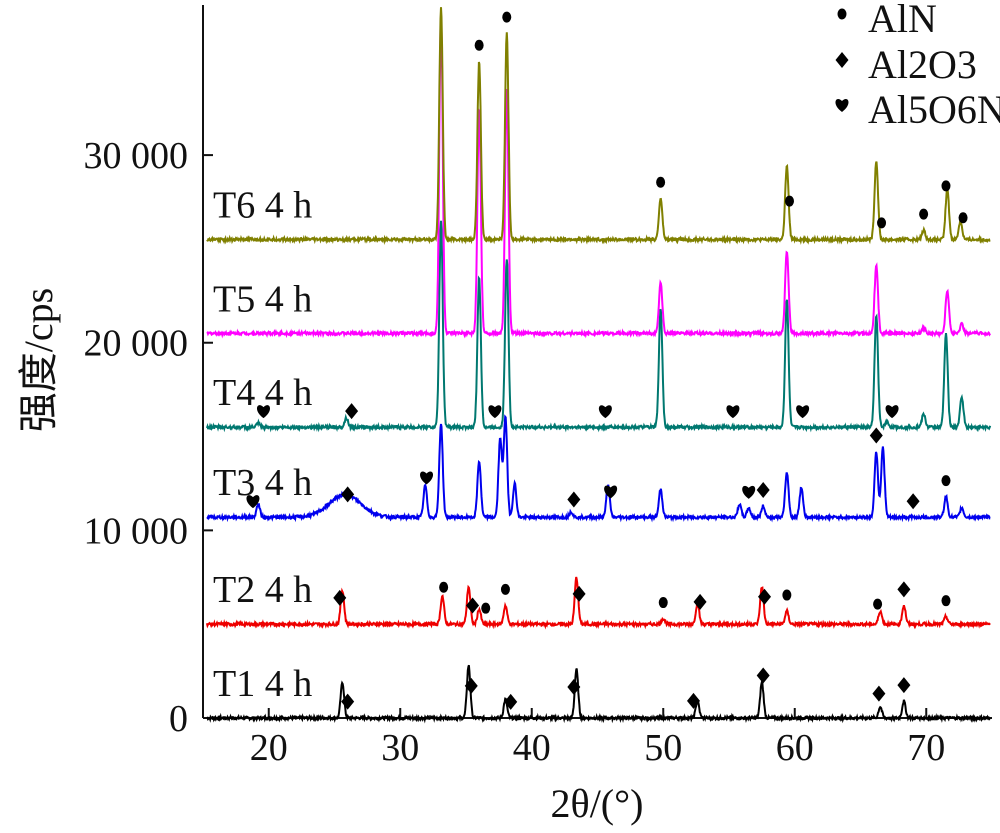 This screenshot has height=833, width=1000. What do you see at coordinates (262, 590) in the screenshot?
I see `series-label: T2 4 h` at bounding box center [262, 590].